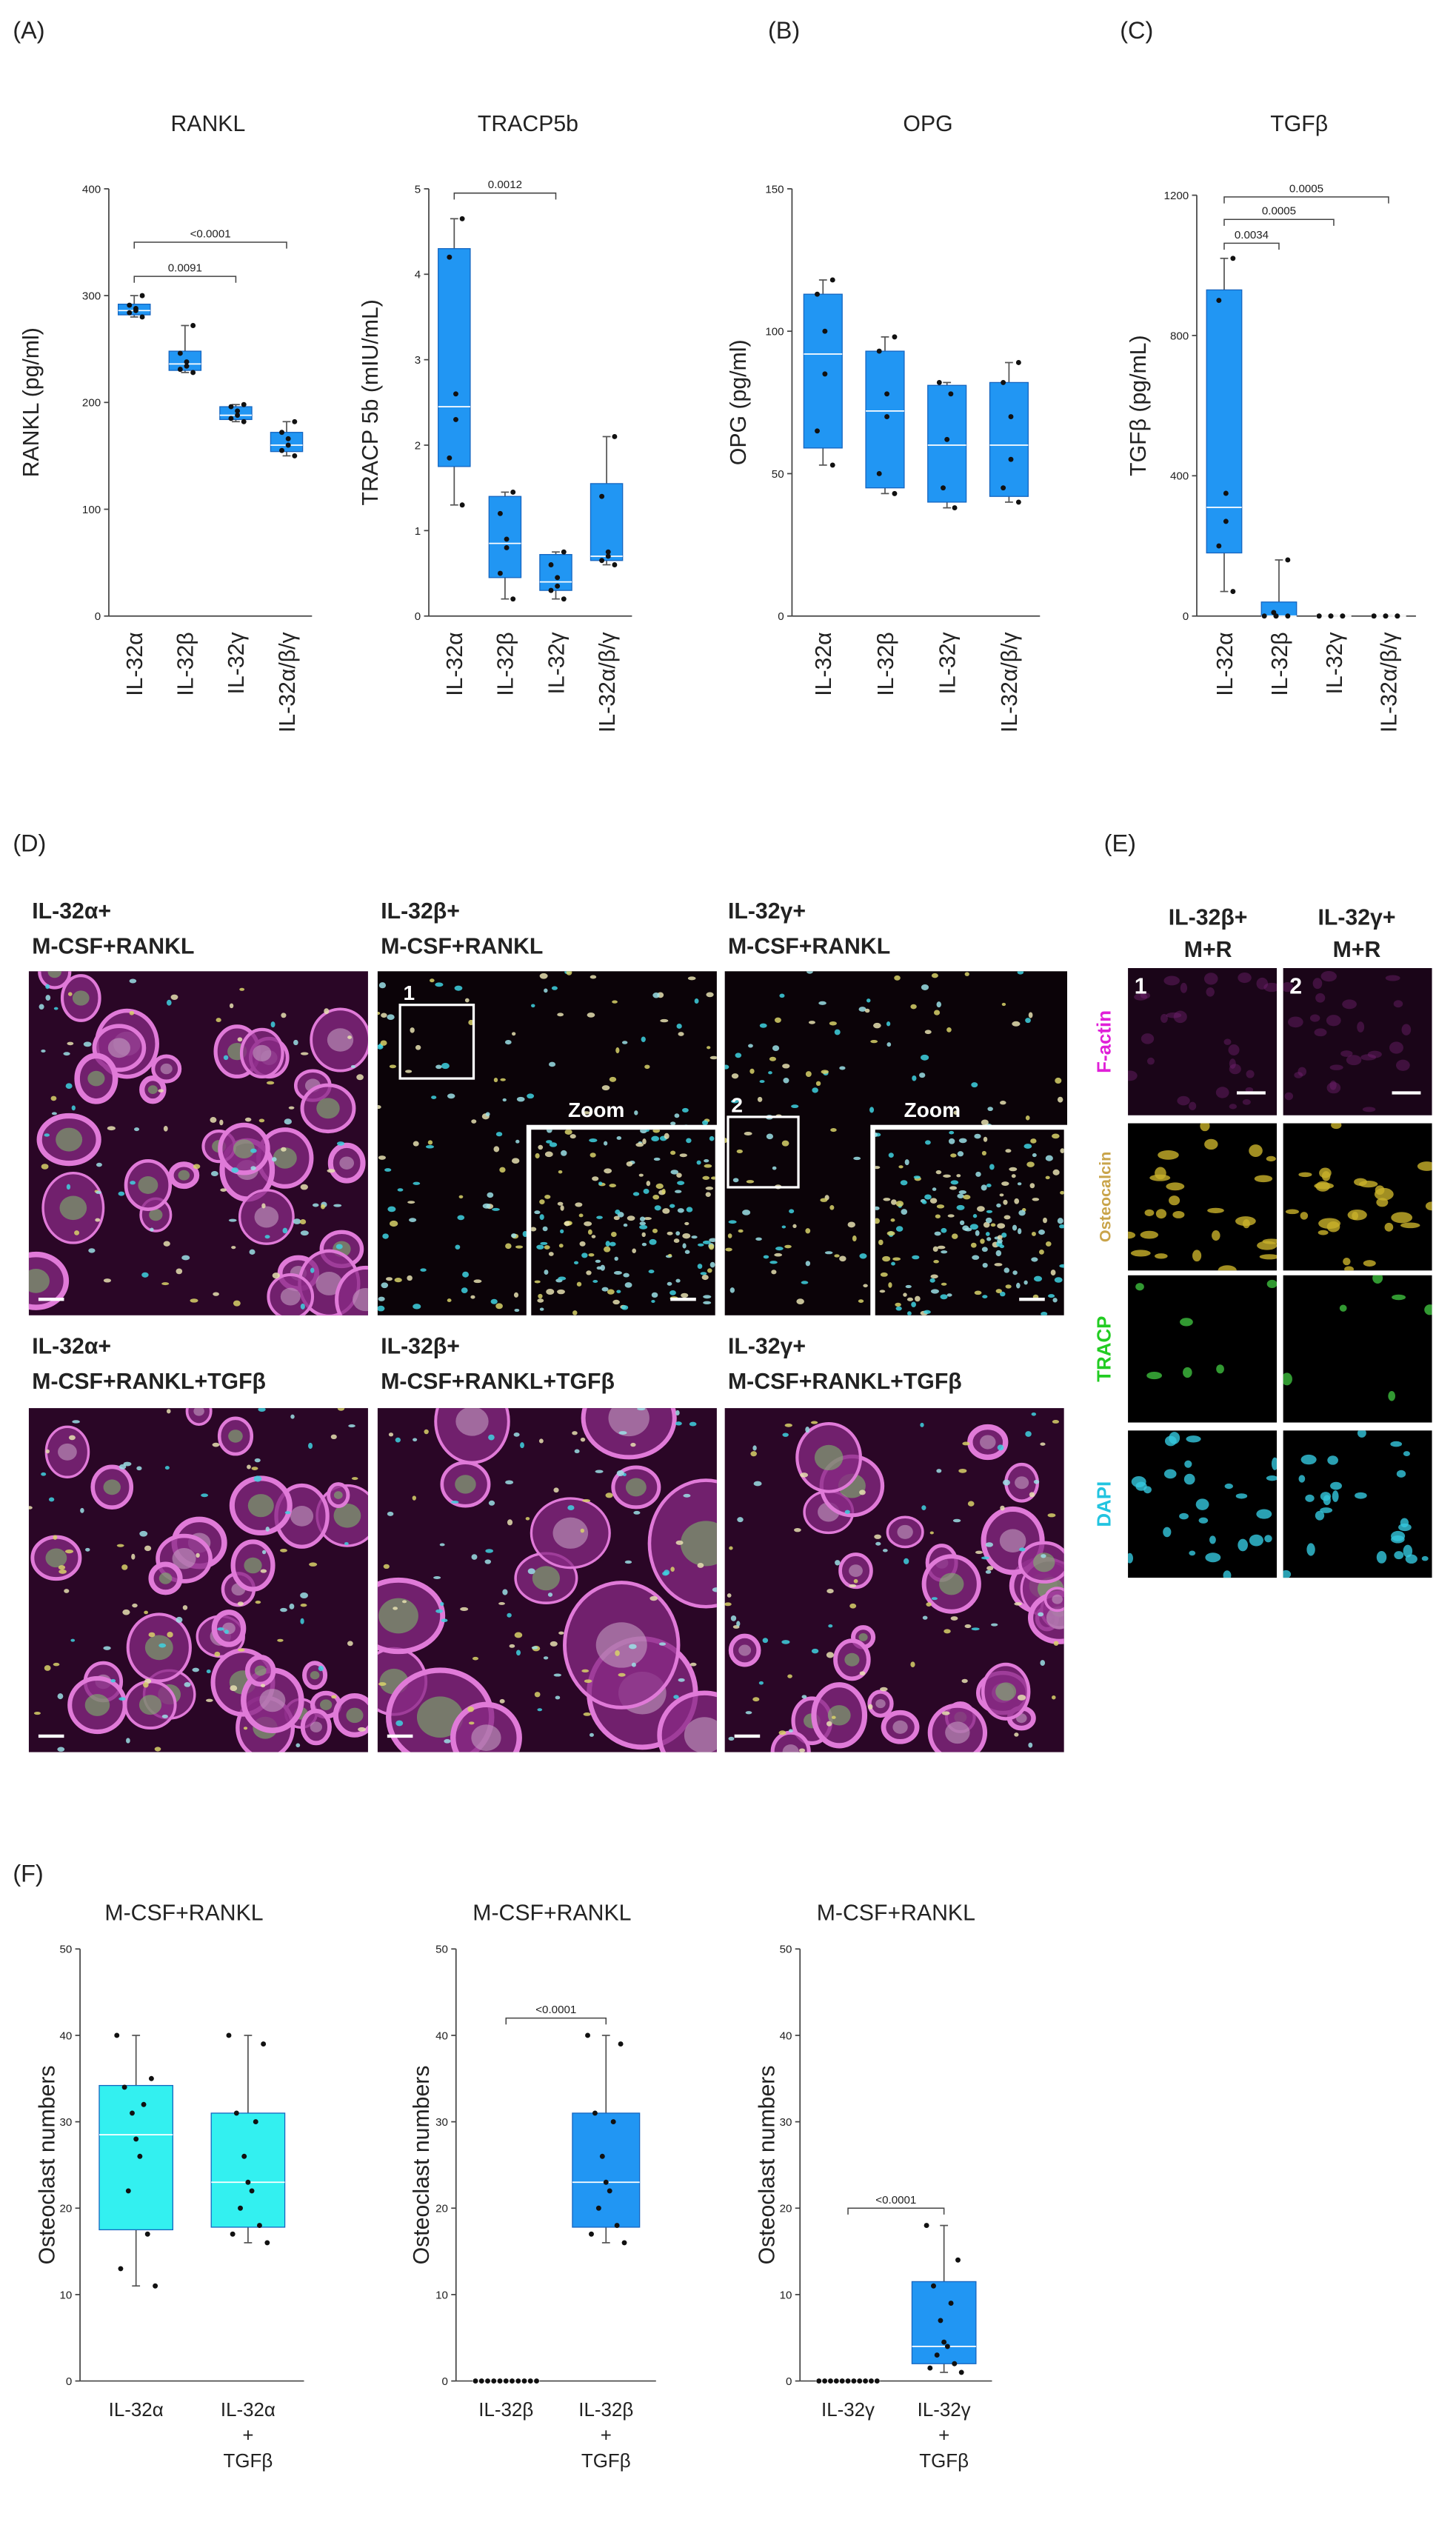  I want to click on y-tick-label: 3, so click(418, 360).